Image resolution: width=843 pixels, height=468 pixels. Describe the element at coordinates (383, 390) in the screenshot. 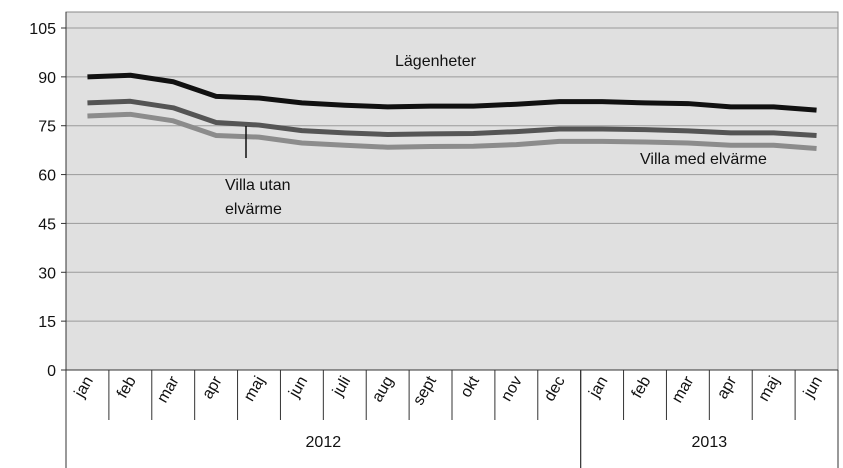

I see `x-tick-label: aug` at that location.